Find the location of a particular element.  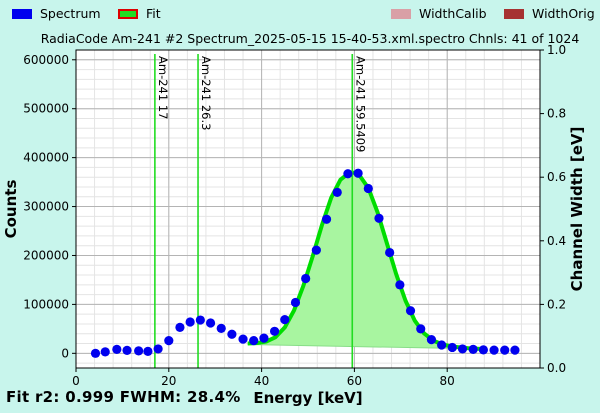

x-tick-label: 20 is located at coordinates (168, 381).